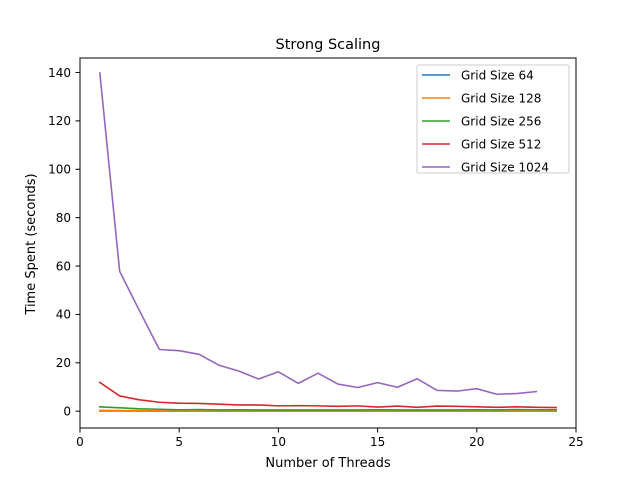 Image resolution: width=640 pixels, height=484 pixels. Describe the element at coordinates (501, 99) in the screenshot. I see `legend-label-2: Grid Size 128` at that location.